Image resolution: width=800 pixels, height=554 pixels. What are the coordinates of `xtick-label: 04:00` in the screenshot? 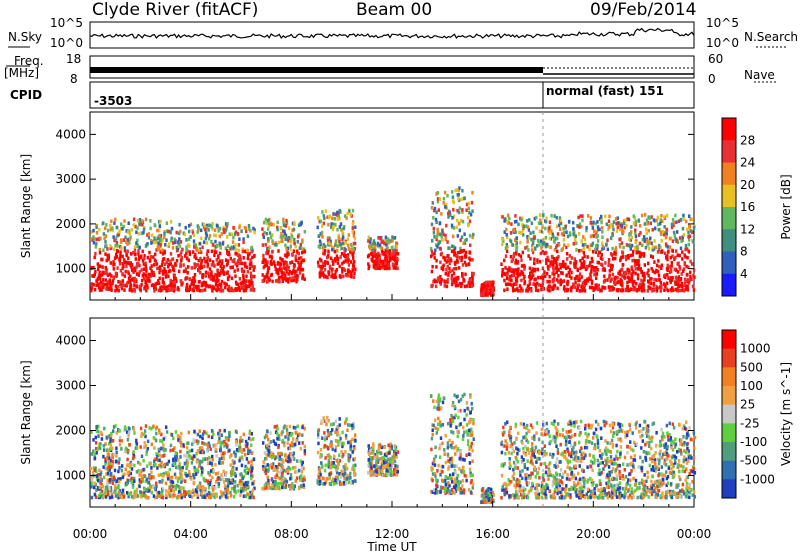 It's located at (190, 534).